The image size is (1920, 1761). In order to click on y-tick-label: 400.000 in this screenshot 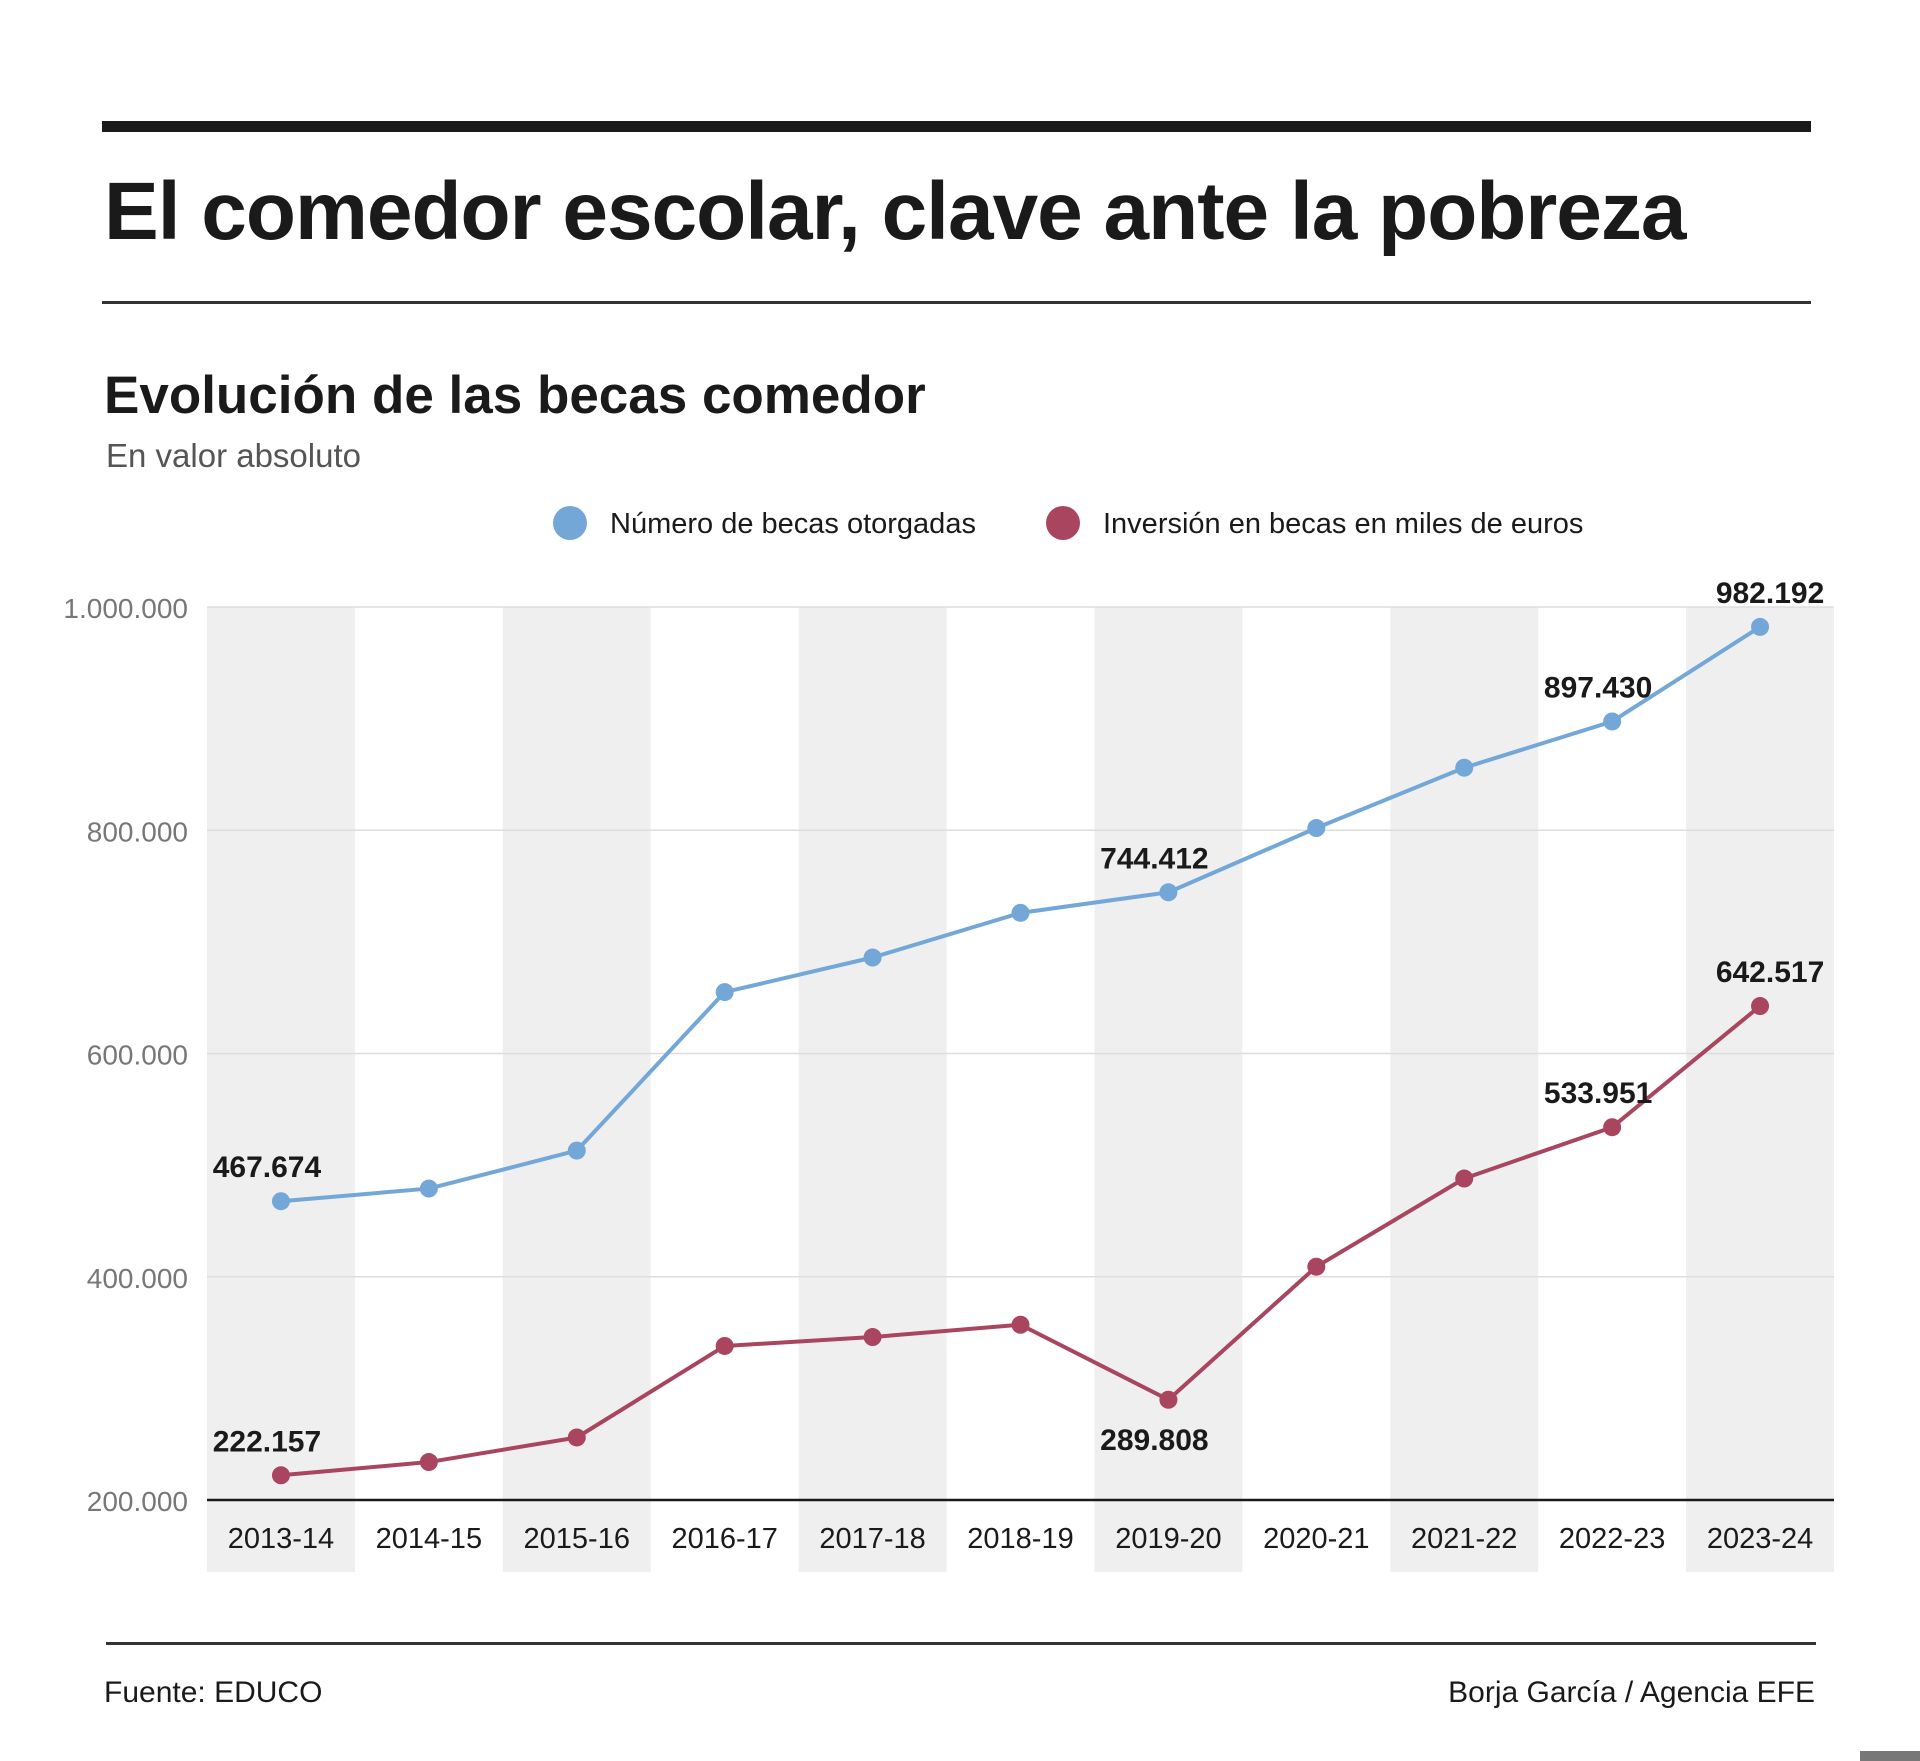, I will do `click(137, 1278)`.